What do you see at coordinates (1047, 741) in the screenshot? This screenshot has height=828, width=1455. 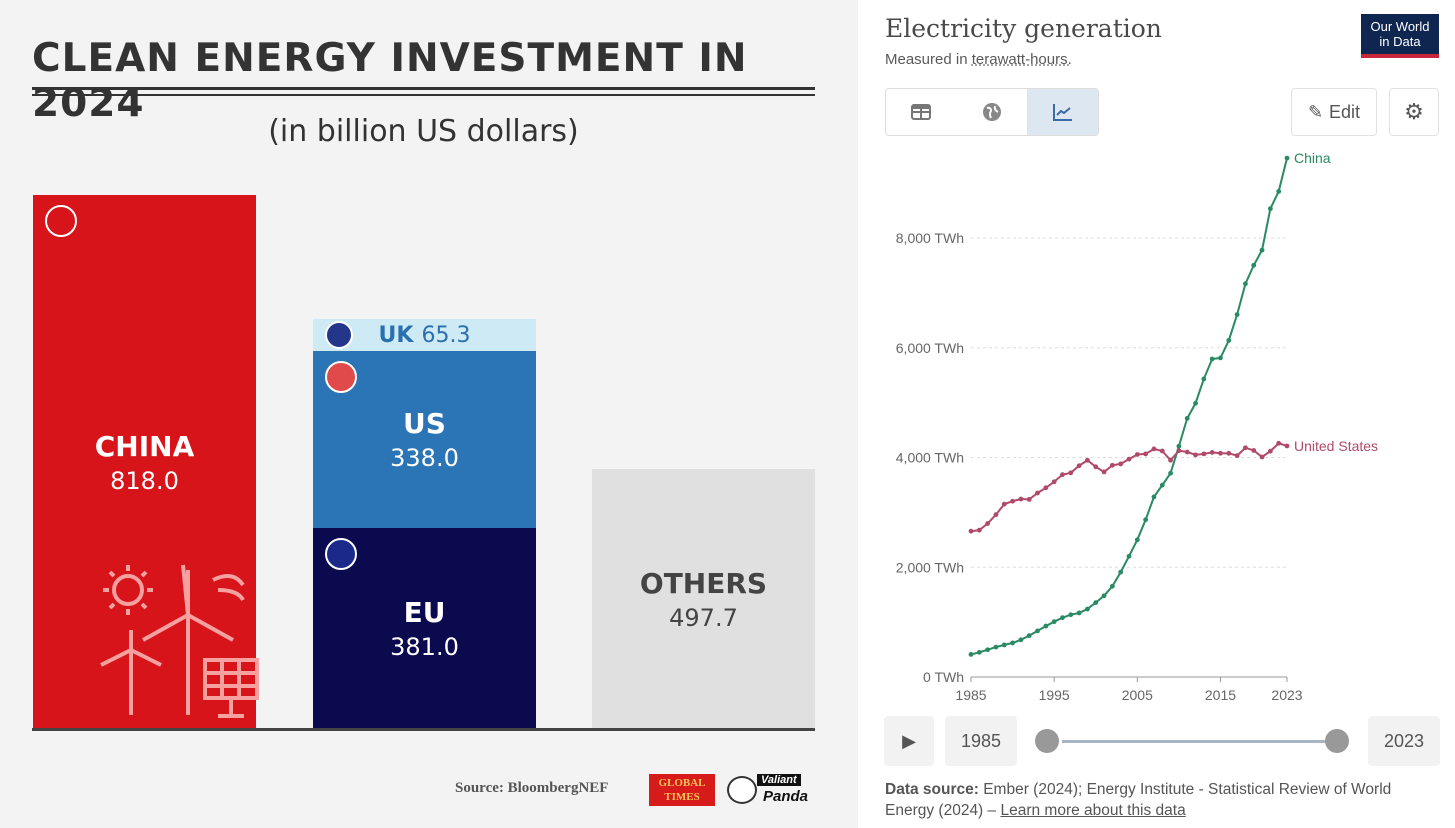 I see `timeline-start-handle` at bounding box center [1047, 741].